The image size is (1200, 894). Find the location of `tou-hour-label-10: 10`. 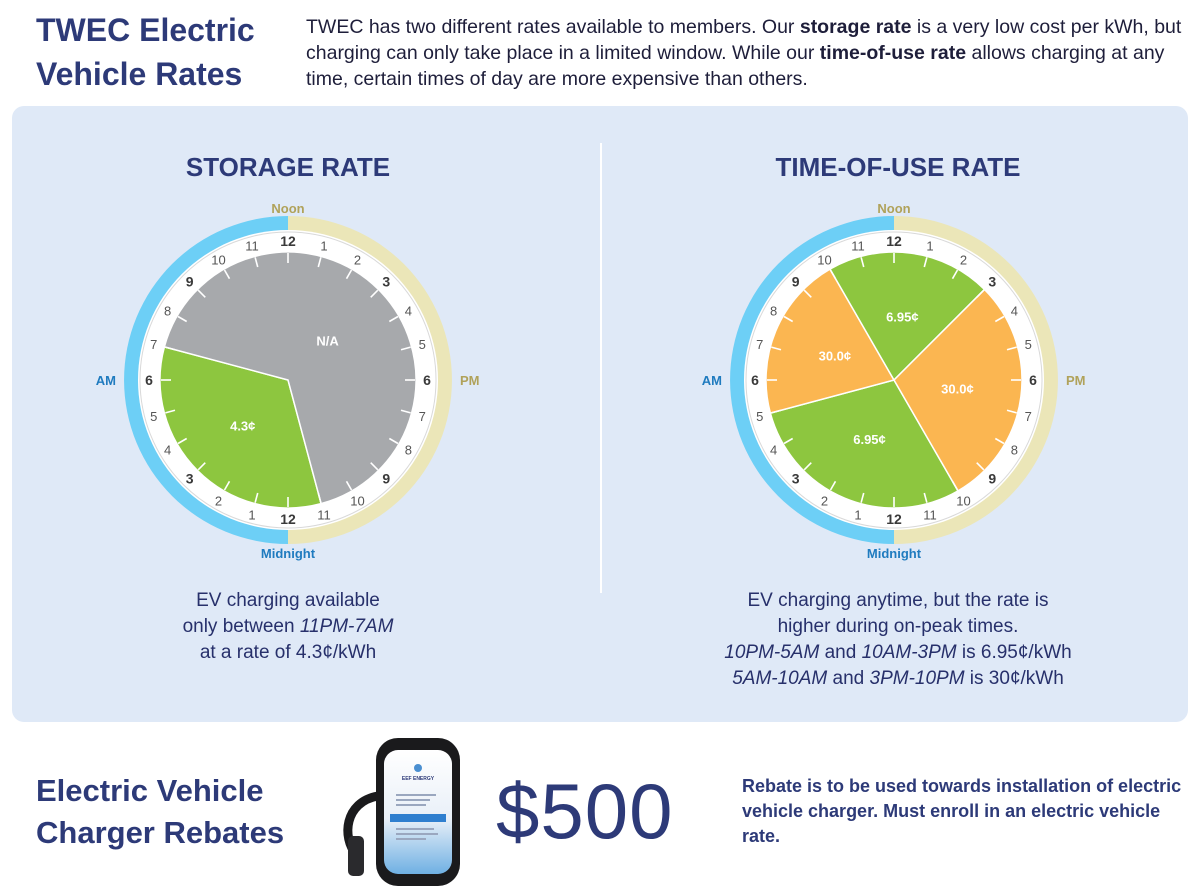

tou-hour-label-10: 10 is located at coordinates (963, 500).